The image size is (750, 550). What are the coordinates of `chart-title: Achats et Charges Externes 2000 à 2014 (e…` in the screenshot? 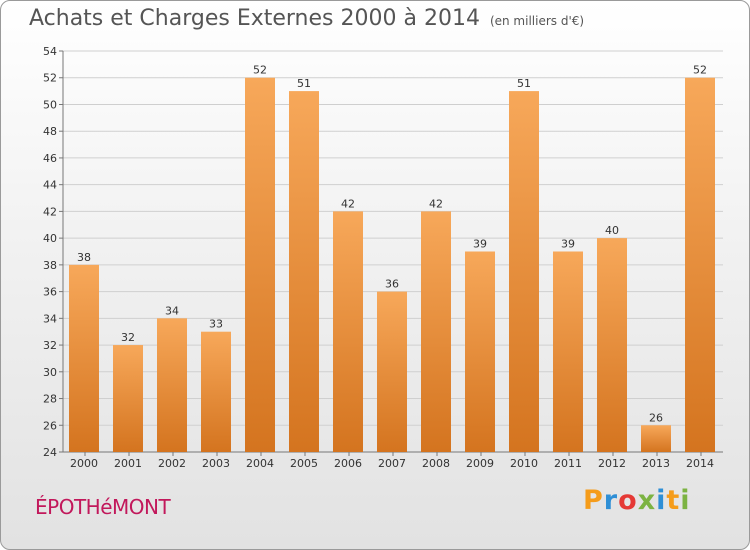 It's located at (306, 18).